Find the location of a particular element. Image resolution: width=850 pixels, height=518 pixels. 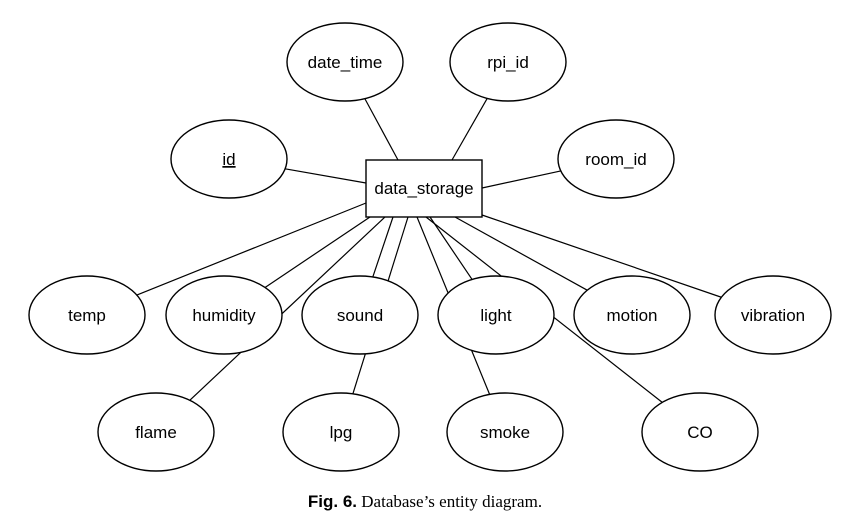

connector-vibration is located at coordinates (601, 256).